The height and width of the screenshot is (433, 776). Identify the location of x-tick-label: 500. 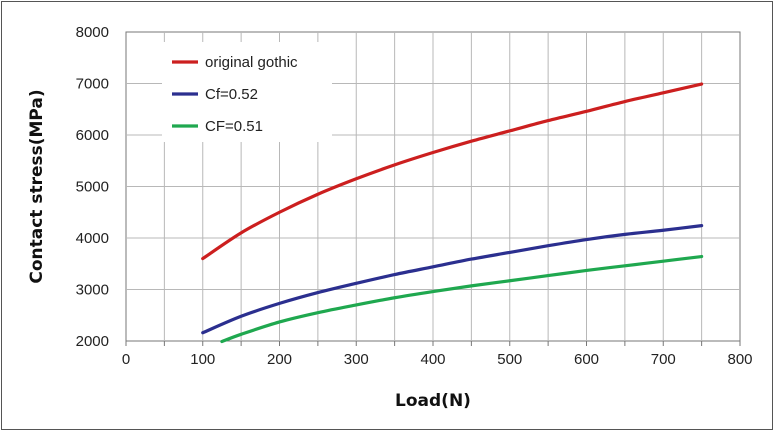
(509, 359).